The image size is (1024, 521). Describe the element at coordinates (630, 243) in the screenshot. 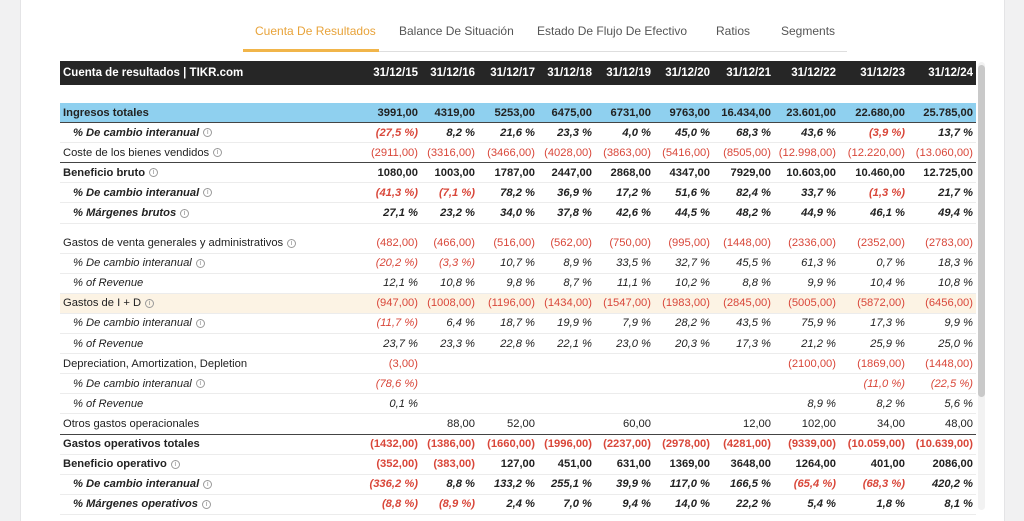

I see `table-cell: (750,00)` at that location.